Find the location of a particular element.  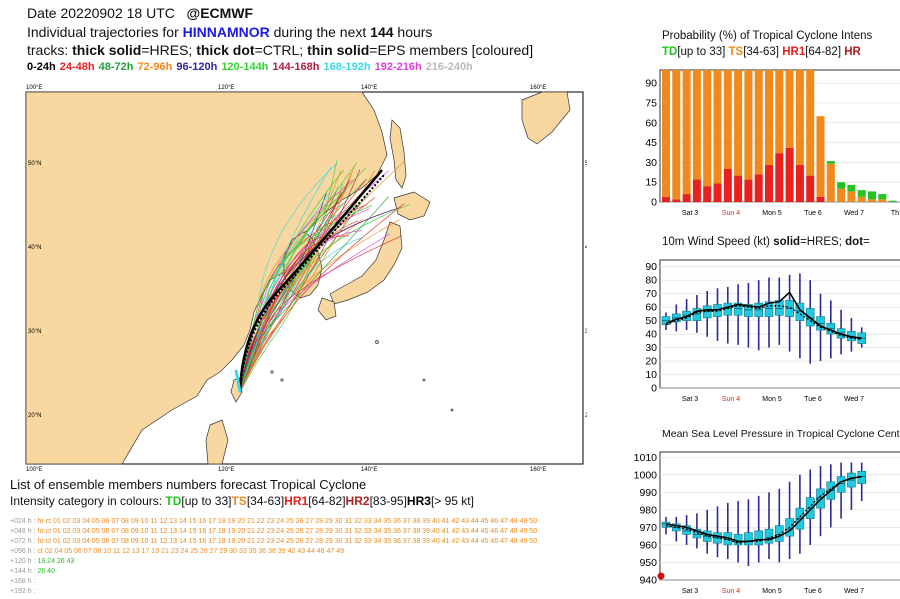

time-legend-item: 72-96h is located at coordinates (155, 67).